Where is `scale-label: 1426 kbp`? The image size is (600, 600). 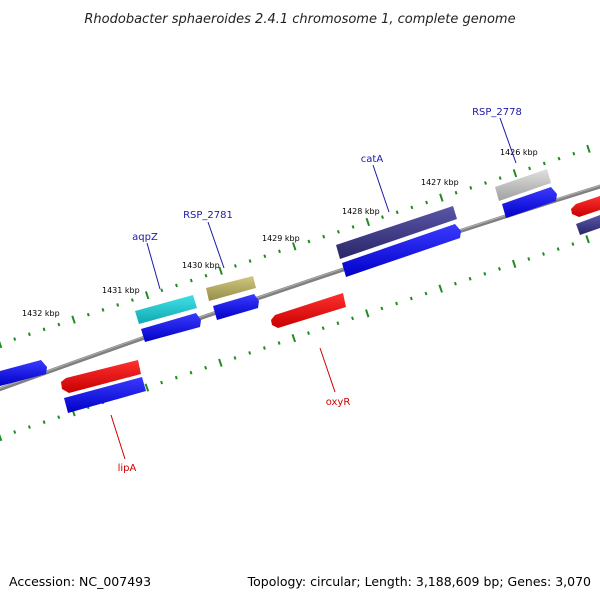
scale-label: 1426 kbp is located at coordinates (519, 152).